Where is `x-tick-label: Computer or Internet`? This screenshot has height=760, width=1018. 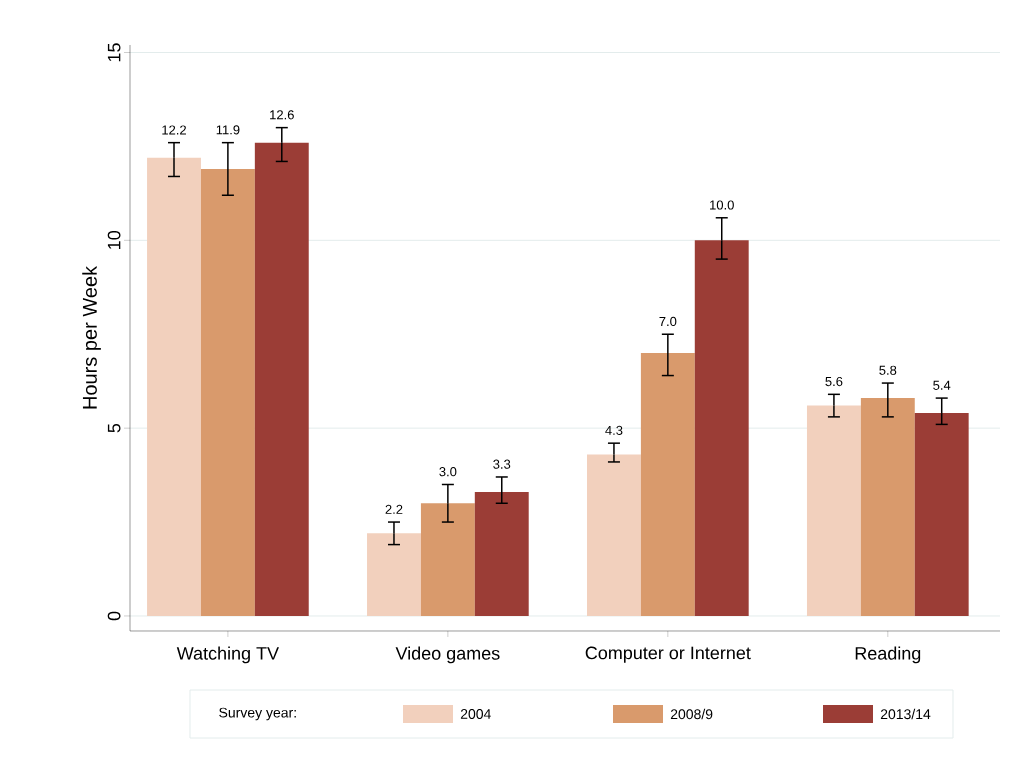
x-tick-label: Computer or Internet is located at coordinates (668, 654).